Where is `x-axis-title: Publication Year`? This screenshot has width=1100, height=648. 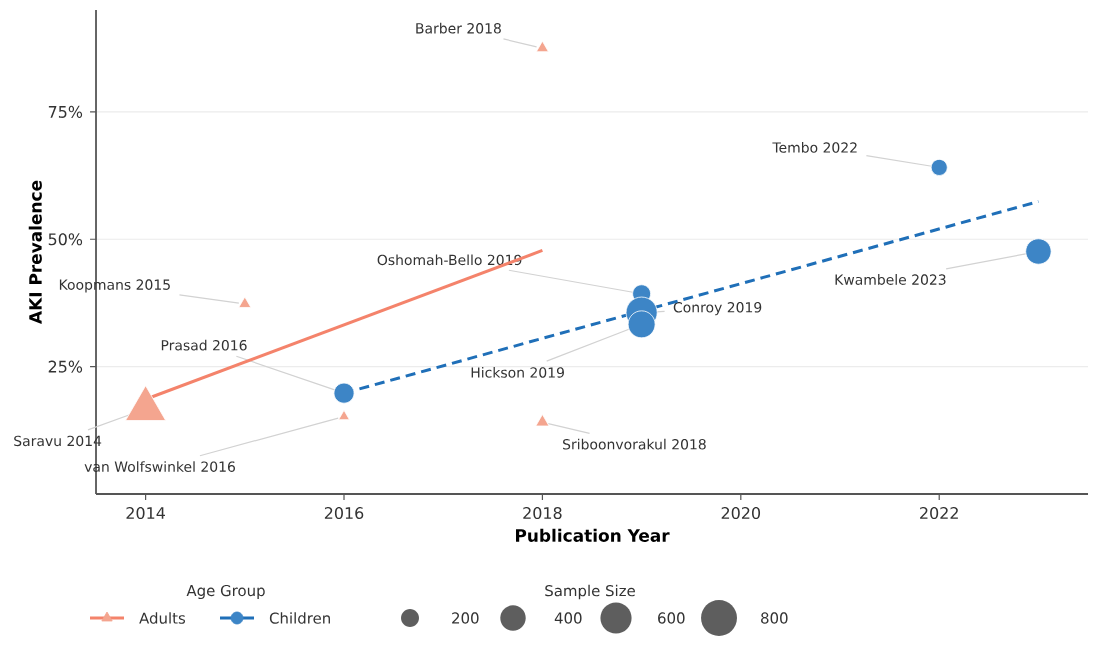
x-axis-title: Publication Year is located at coordinates (593, 535).